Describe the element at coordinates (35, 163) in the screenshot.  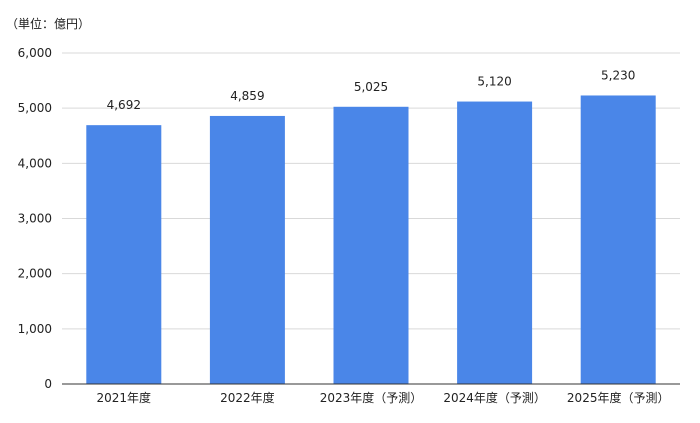
I see `y-tick-label: 4,000` at that location.